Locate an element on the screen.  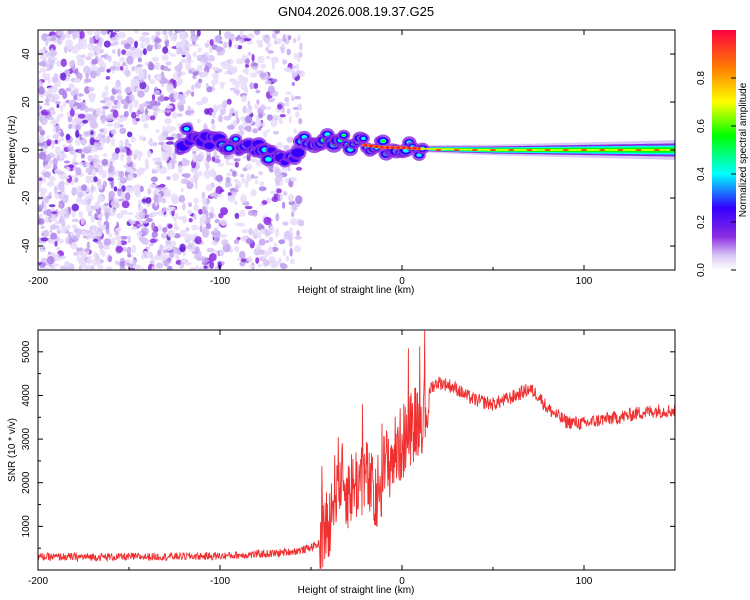
y-tick-label: 1000 is located at coordinates (26, 526).